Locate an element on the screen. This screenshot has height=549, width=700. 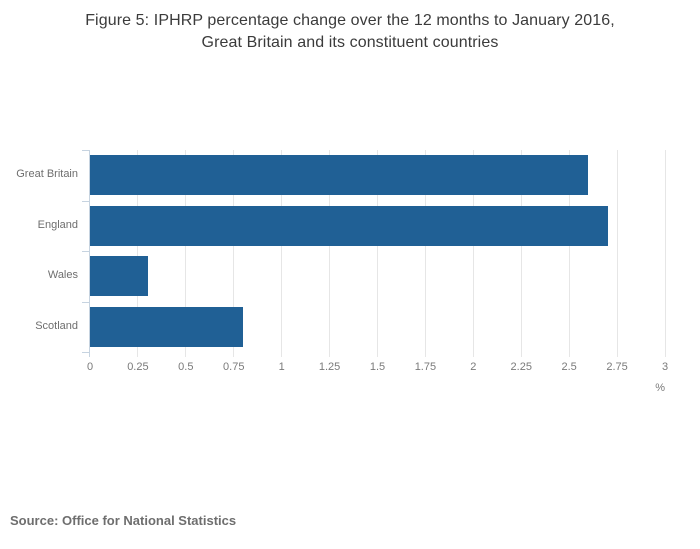
bar-wales is located at coordinates (119, 276).